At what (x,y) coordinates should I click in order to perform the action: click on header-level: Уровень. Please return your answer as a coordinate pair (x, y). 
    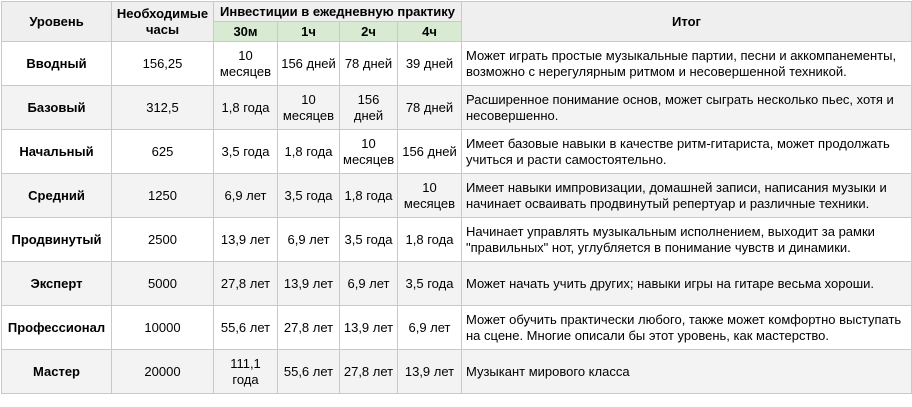
    Looking at the image, I should click on (56, 21).